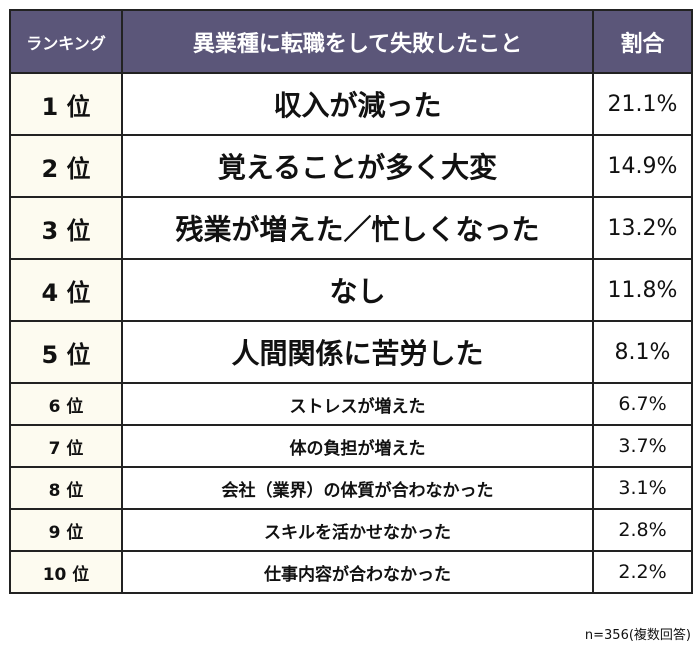 This screenshot has width=700, height=648. What do you see at coordinates (642, 446) in the screenshot?
I see `percentage-cell: 3.7%` at bounding box center [642, 446].